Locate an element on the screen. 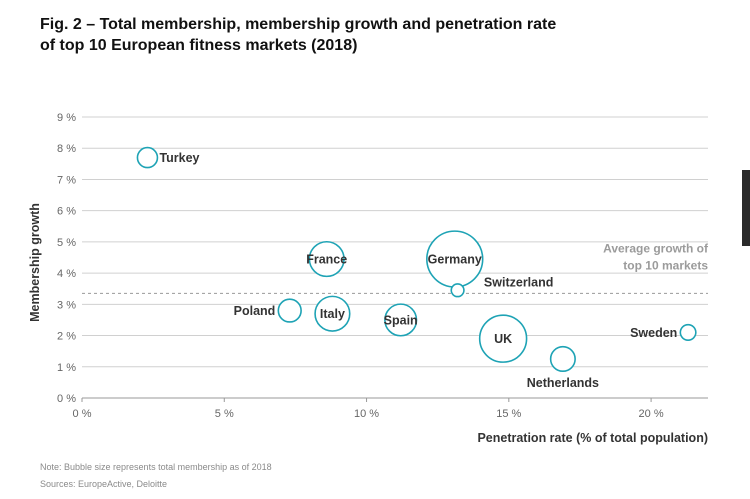  bubble-label-switzerland: Switzerland is located at coordinates (518, 282).